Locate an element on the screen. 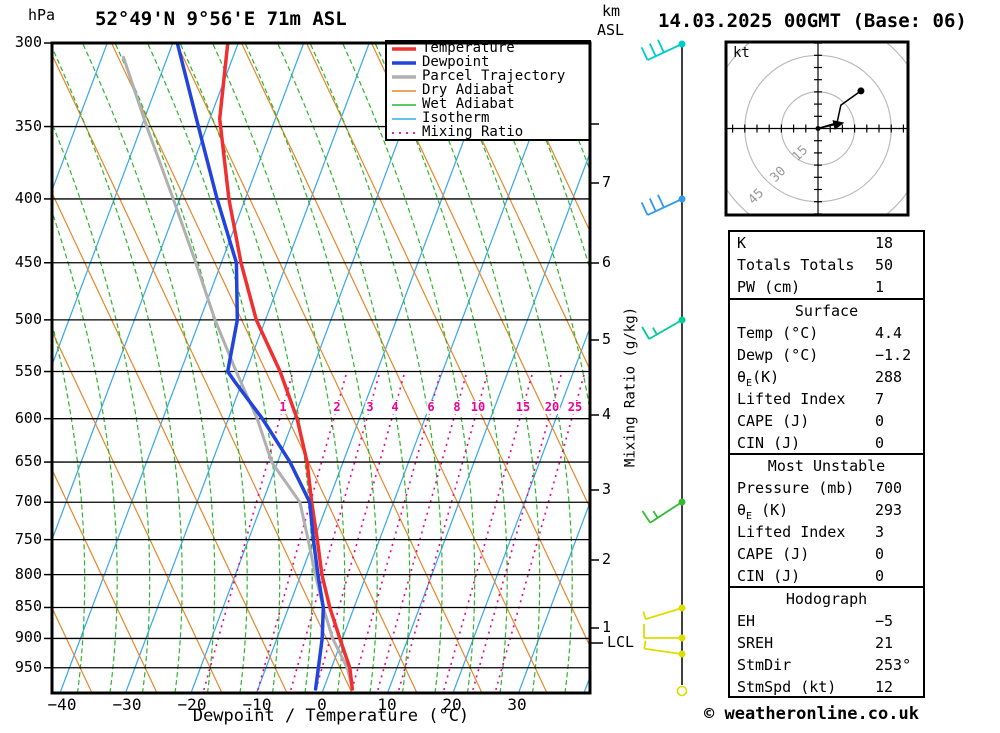 This screenshot has width=1000, height=733. most-unstable-table-row: Pressure (mb) 700 is located at coordinates (826, 488).